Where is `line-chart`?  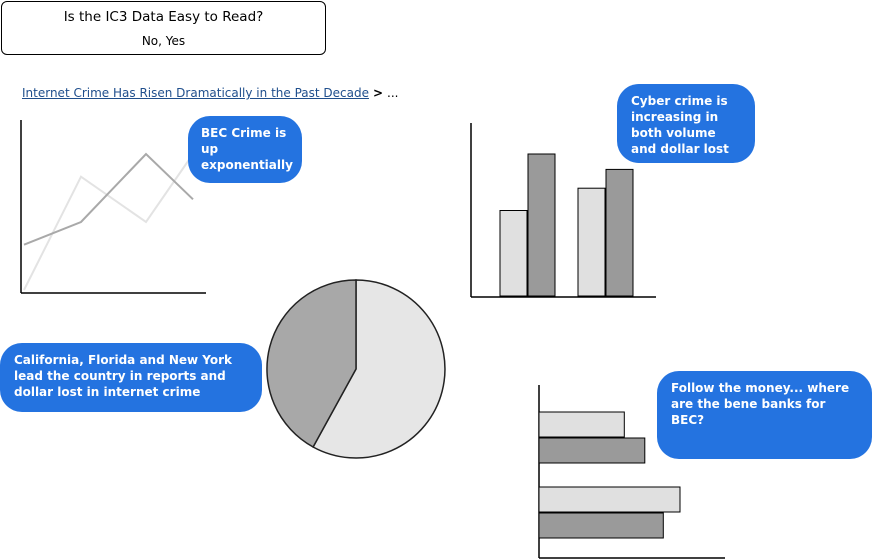
line-chart is located at coordinates (113, 207).